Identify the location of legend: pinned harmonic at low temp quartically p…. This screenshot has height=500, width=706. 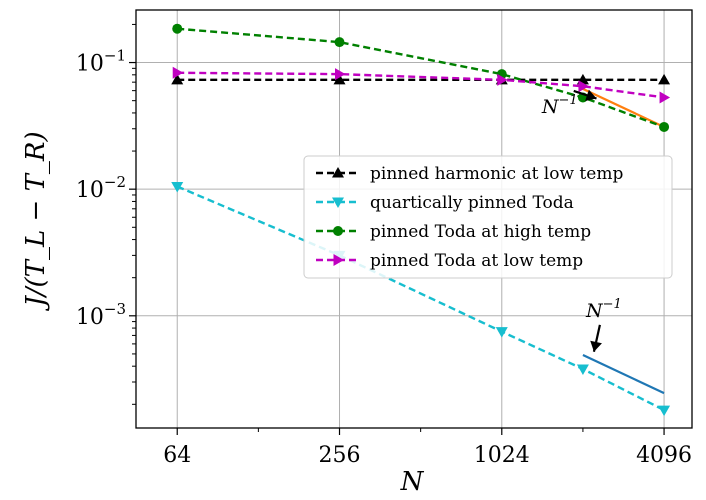
(488, 217).